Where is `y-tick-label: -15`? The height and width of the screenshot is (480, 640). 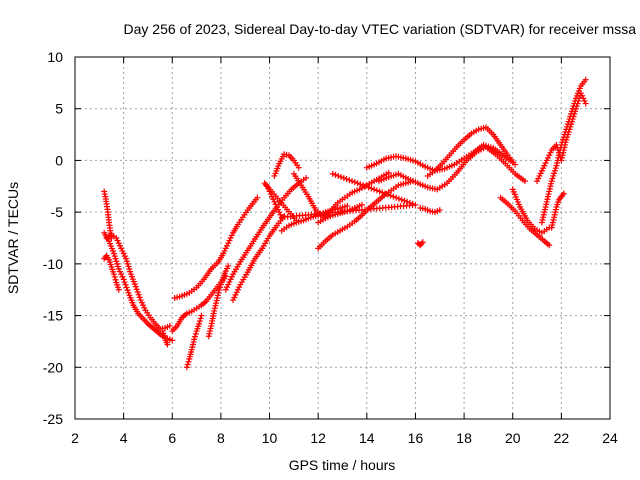
y-tick-label: -15 is located at coordinates (53, 316).